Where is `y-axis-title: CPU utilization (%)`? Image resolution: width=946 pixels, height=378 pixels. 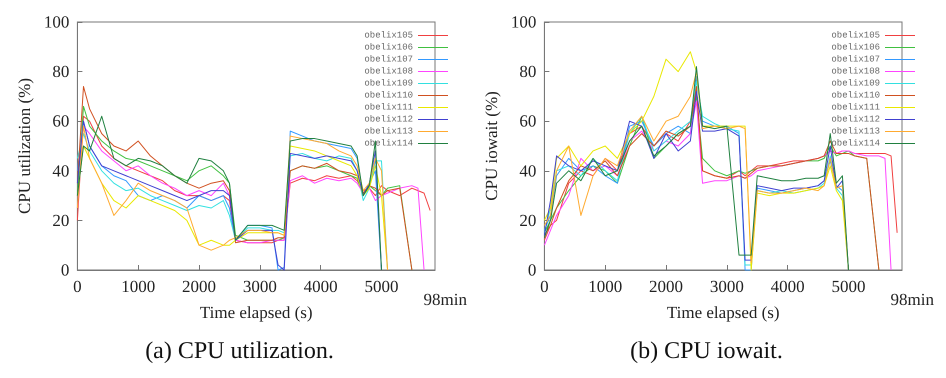 y-axis-title: CPU utilization (%) is located at coordinates (24, 146).